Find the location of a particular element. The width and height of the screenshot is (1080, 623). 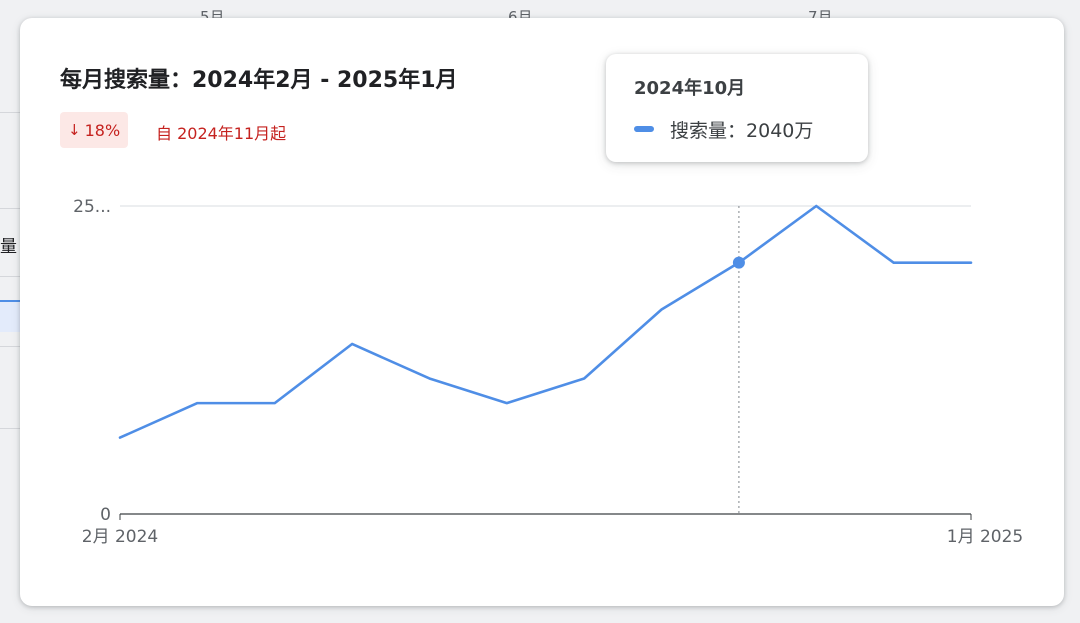

change-percent: 18% is located at coordinates (102, 130).